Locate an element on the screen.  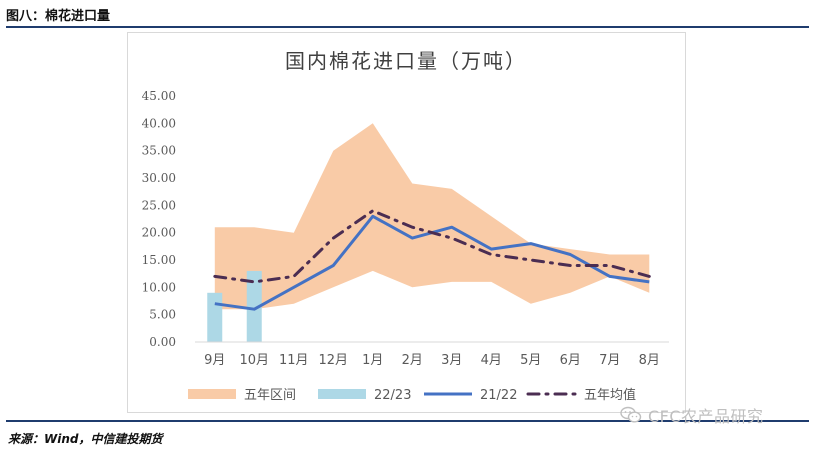
y-tick-label: 5.00 is located at coordinates (162, 315).